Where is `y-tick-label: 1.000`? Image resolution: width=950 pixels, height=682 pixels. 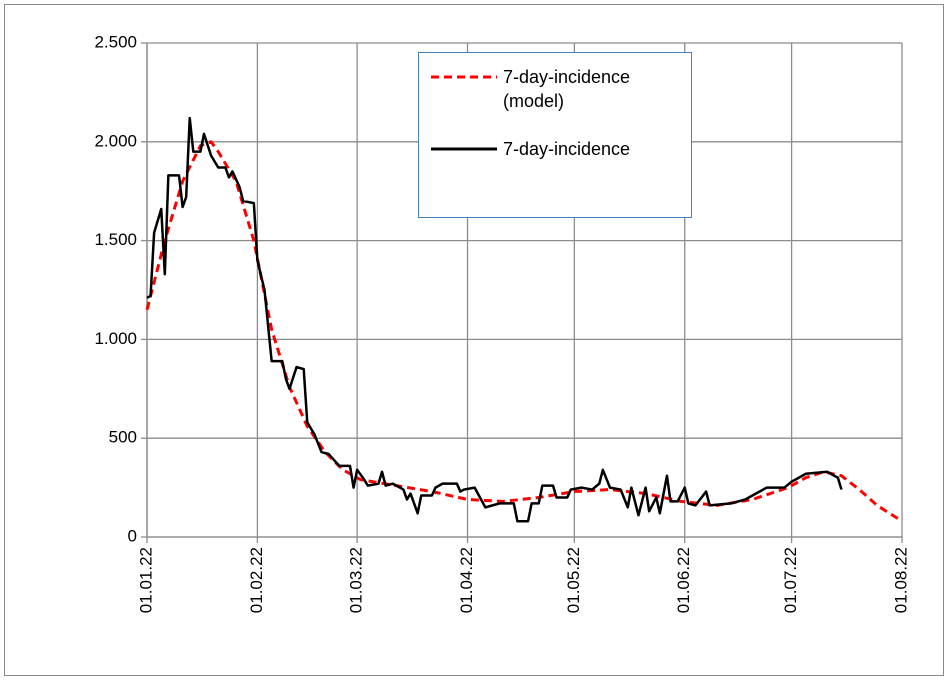 y-tick-label: 1.000 is located at coordinates (115, 338).